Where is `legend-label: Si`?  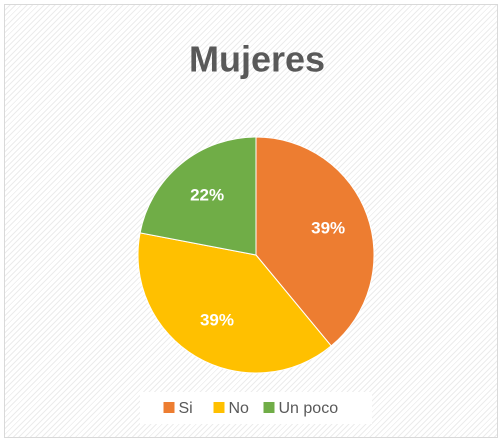
legend-label: Si is located at coordinates (186, 408).